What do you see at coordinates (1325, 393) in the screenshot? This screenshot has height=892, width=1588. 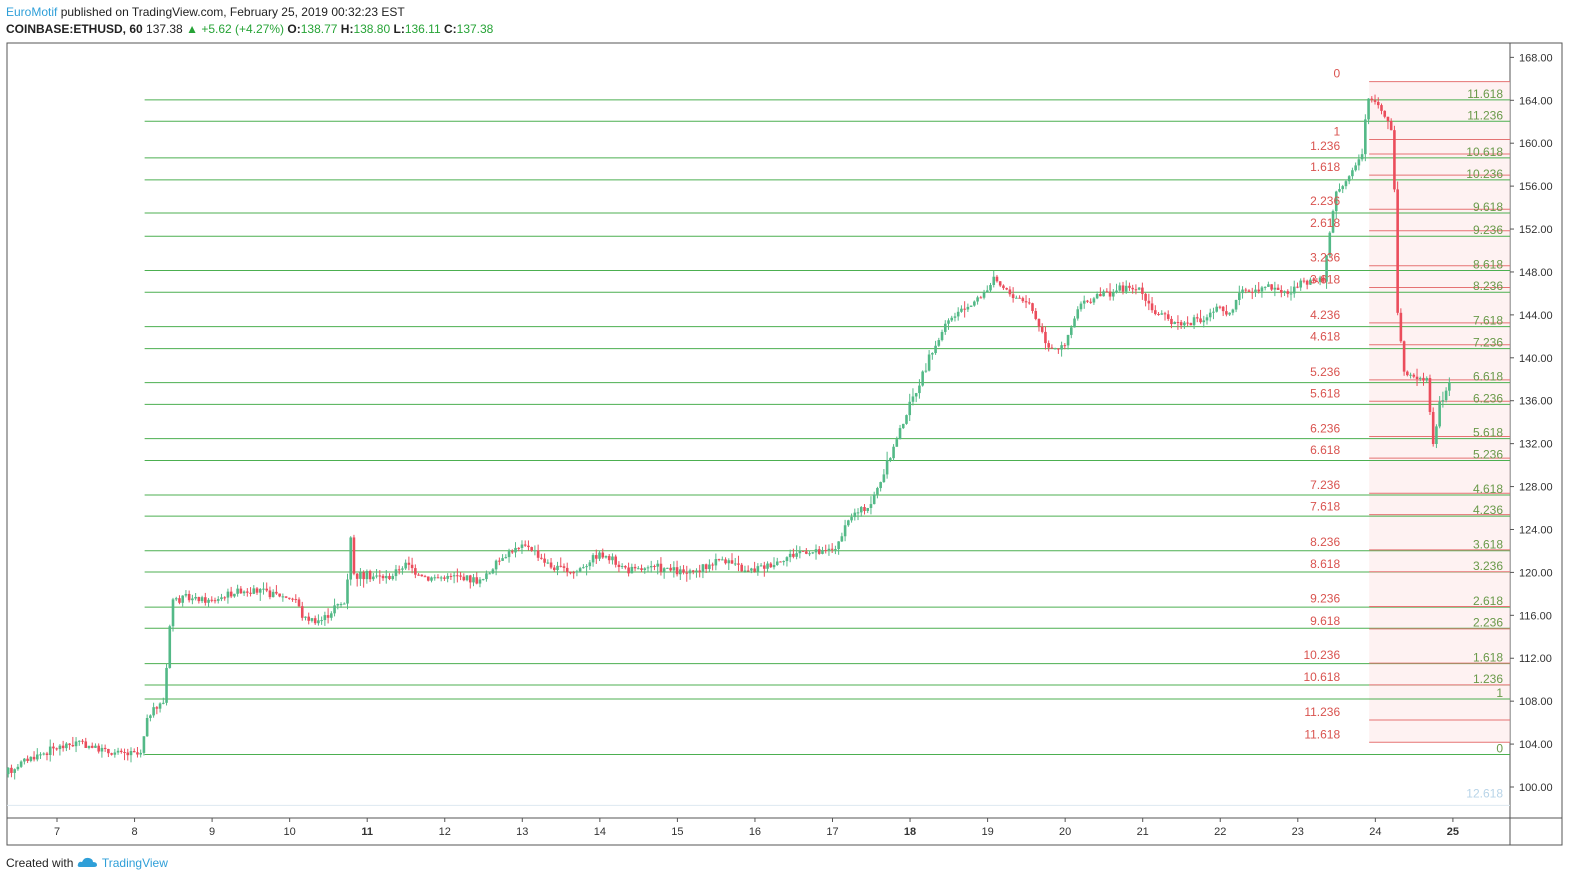 I see `fib-red-label: 5.618` at bounding box center [1325, 393].